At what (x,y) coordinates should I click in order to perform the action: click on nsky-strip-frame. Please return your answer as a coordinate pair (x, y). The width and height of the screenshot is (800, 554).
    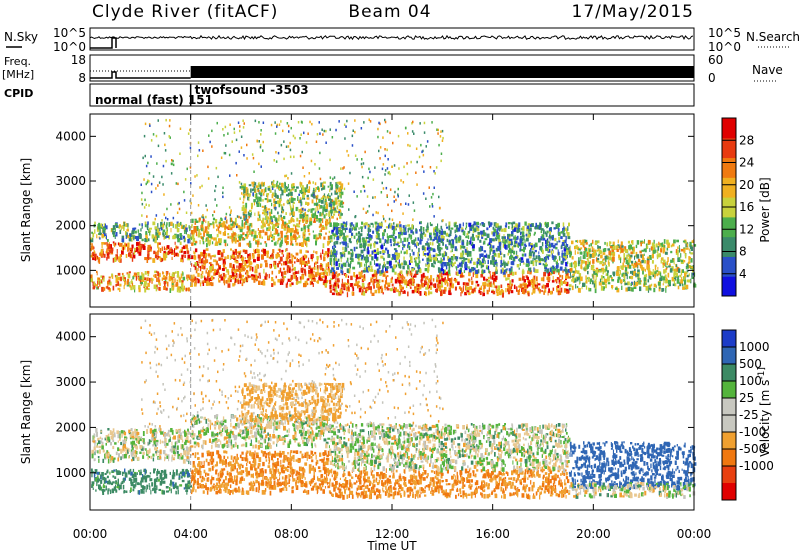
    Looking at the image, I should click on (392, 39).